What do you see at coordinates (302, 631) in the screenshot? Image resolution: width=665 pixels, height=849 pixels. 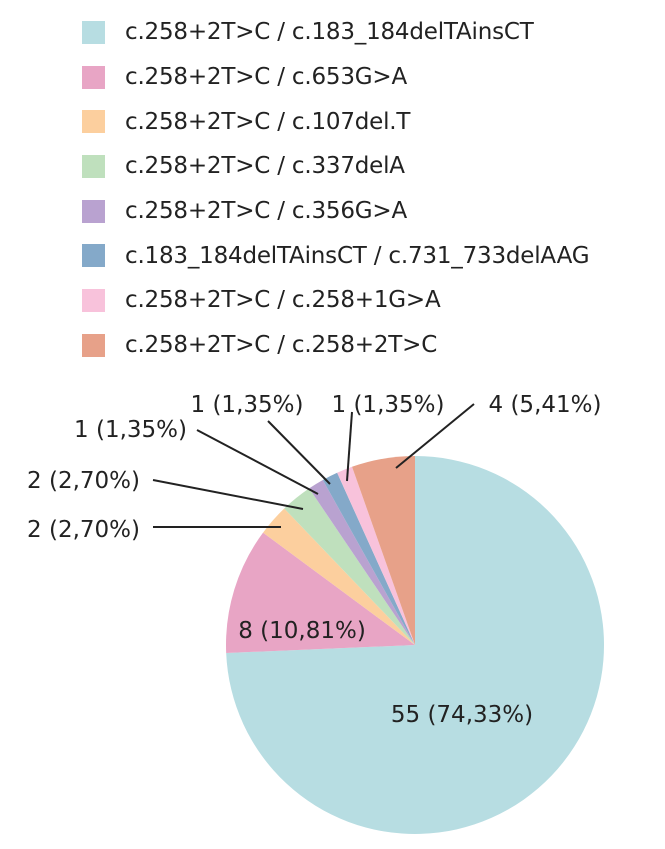 I see `slice-data-label: 8 (10,81%)` at bounding box center [302, 631].